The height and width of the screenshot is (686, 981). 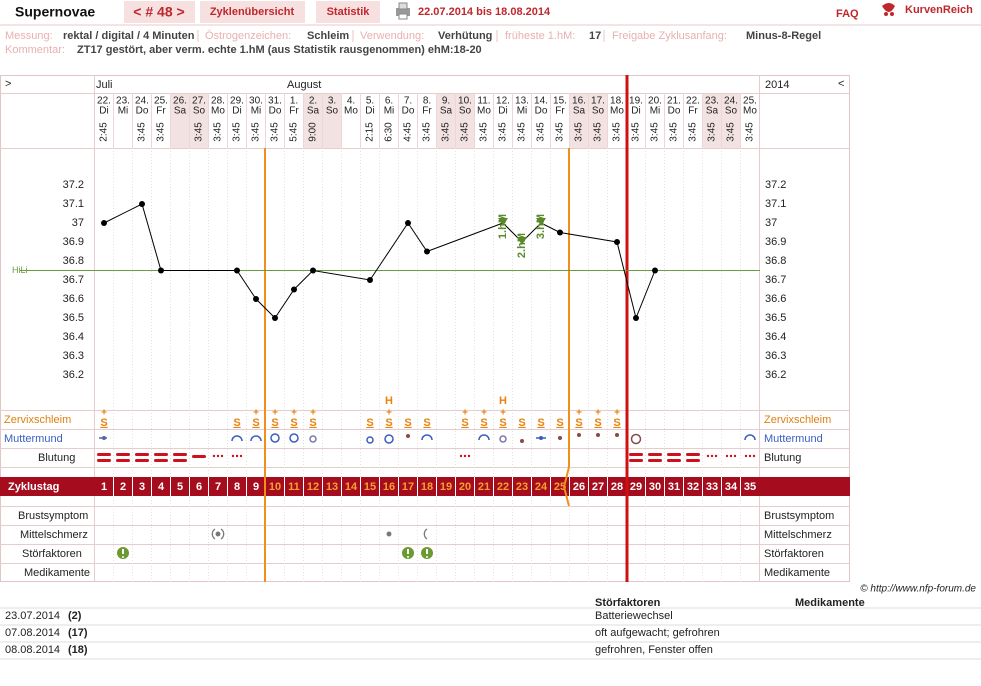 I want to click on faq-link: FAQ, so click(x=847, y=14).